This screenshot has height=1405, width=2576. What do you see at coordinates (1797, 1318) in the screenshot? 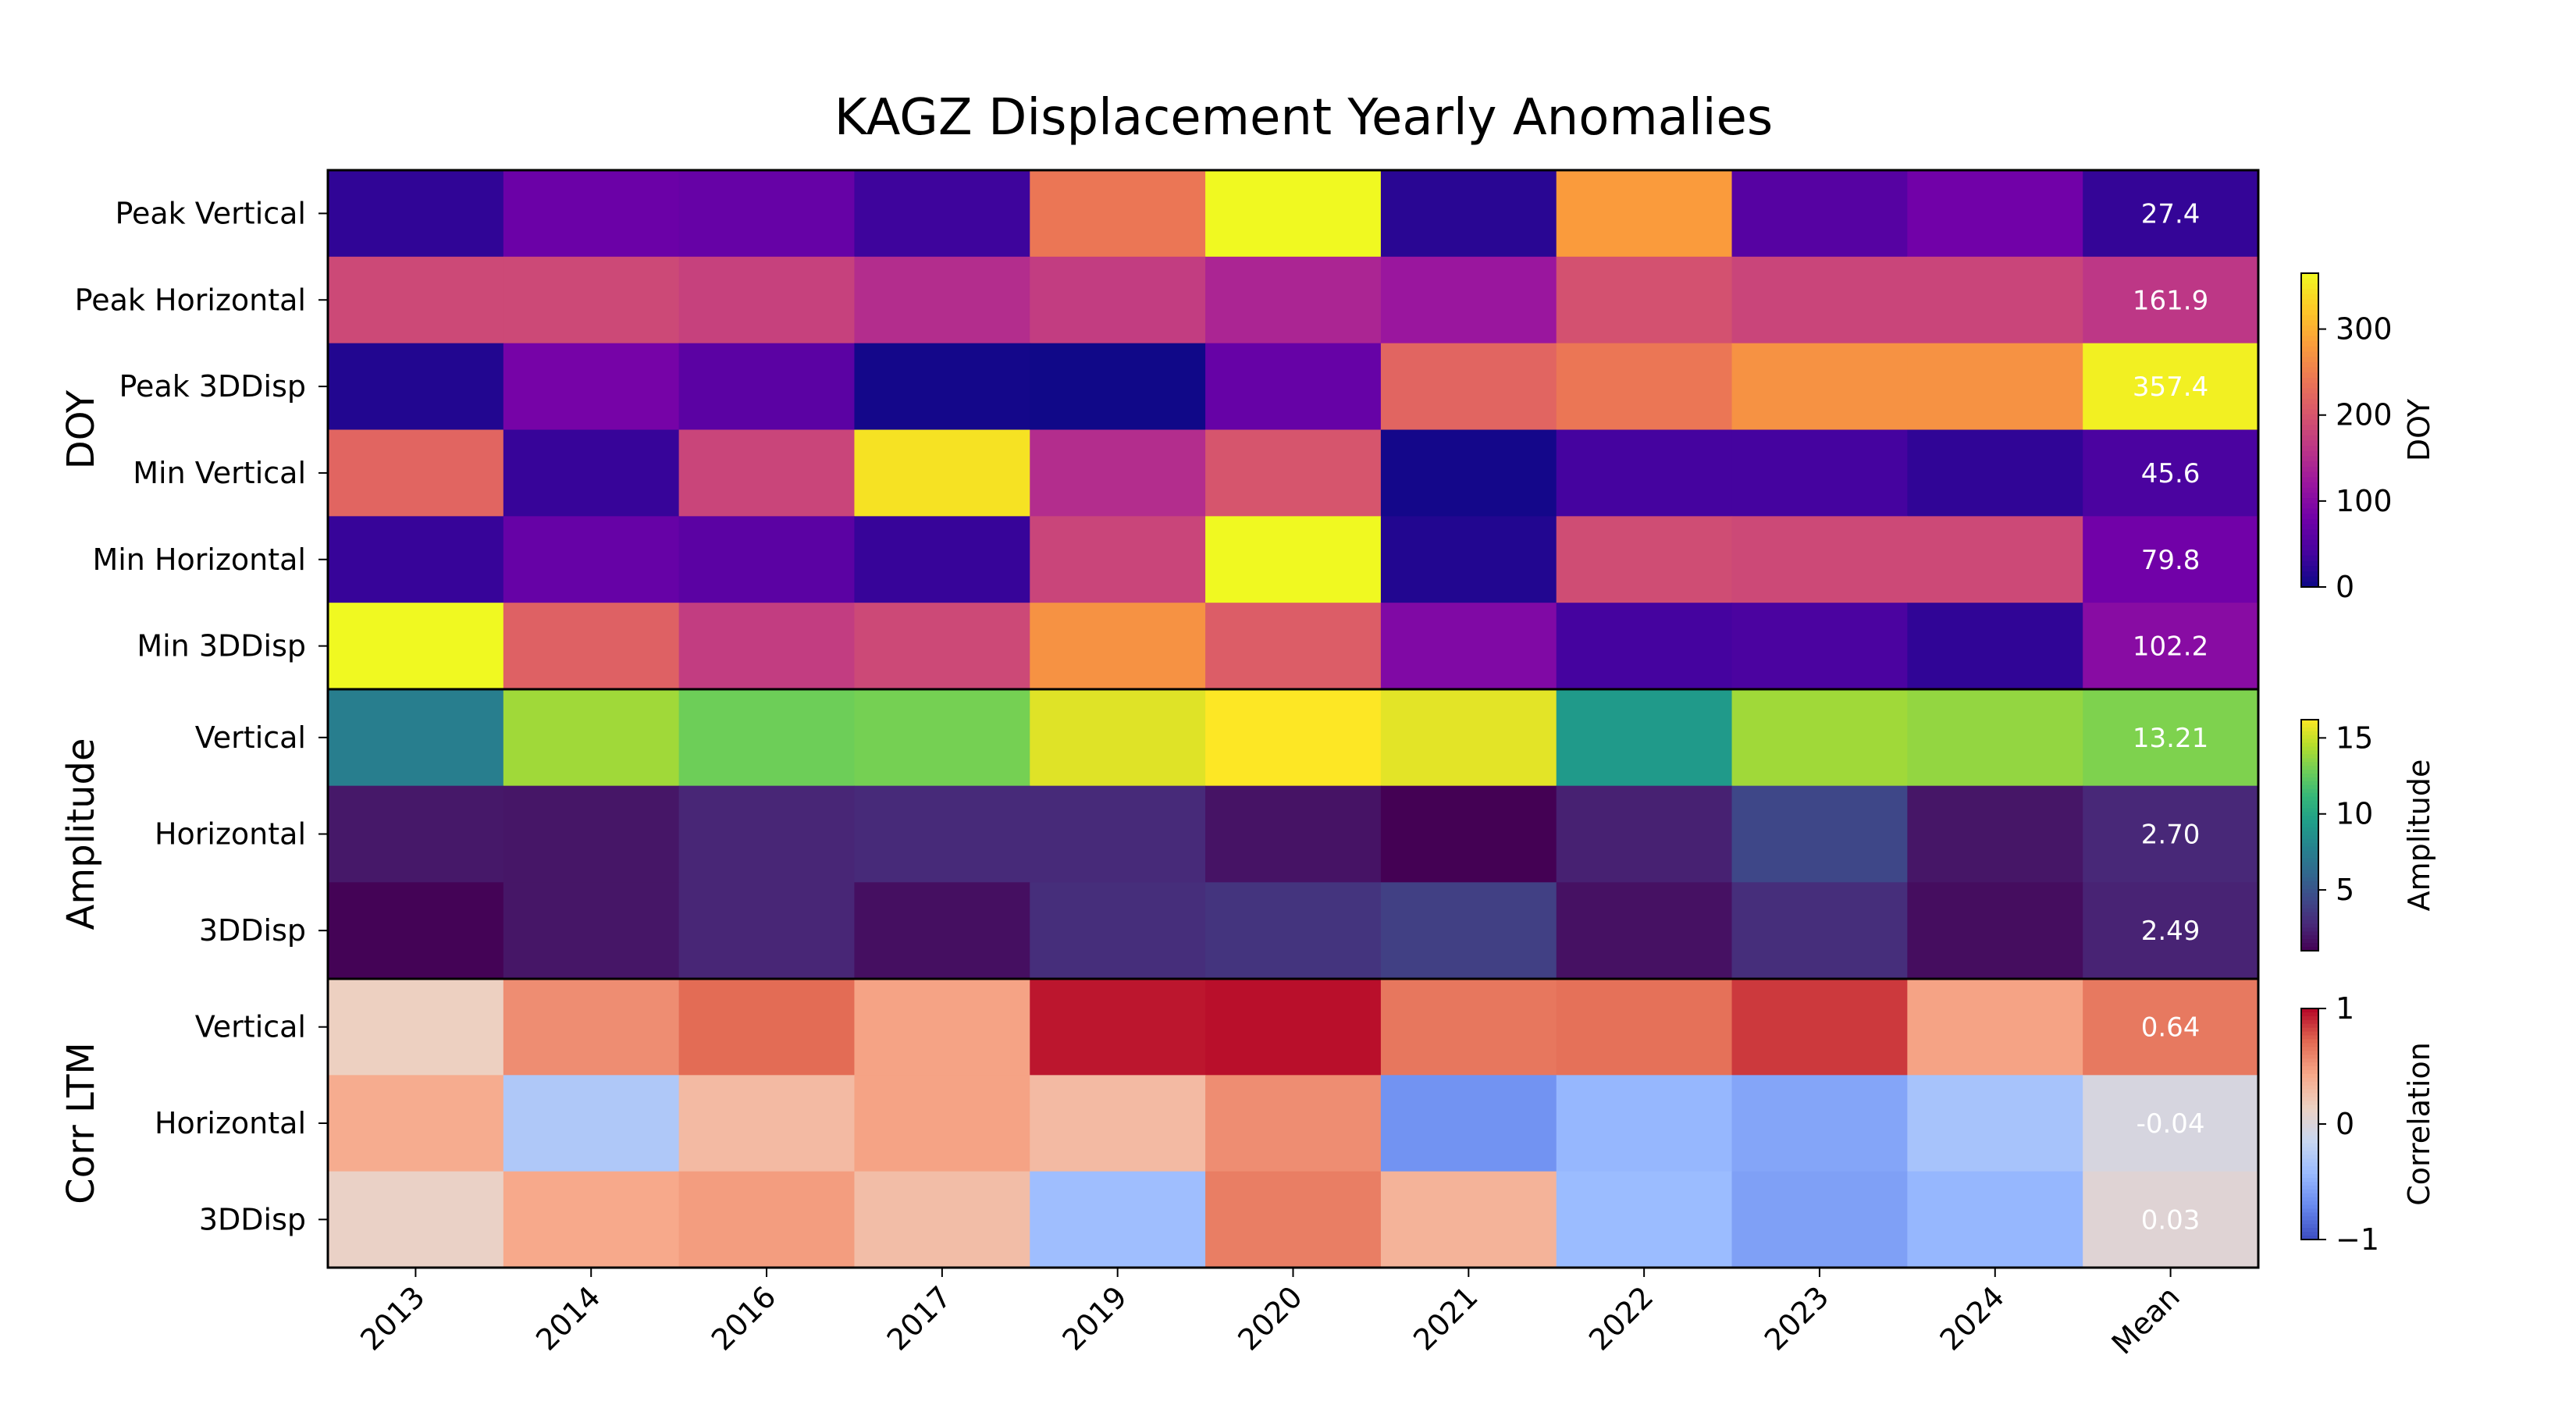
I see `x-tick-label: 2023` at bounding box center [1797, 1318].